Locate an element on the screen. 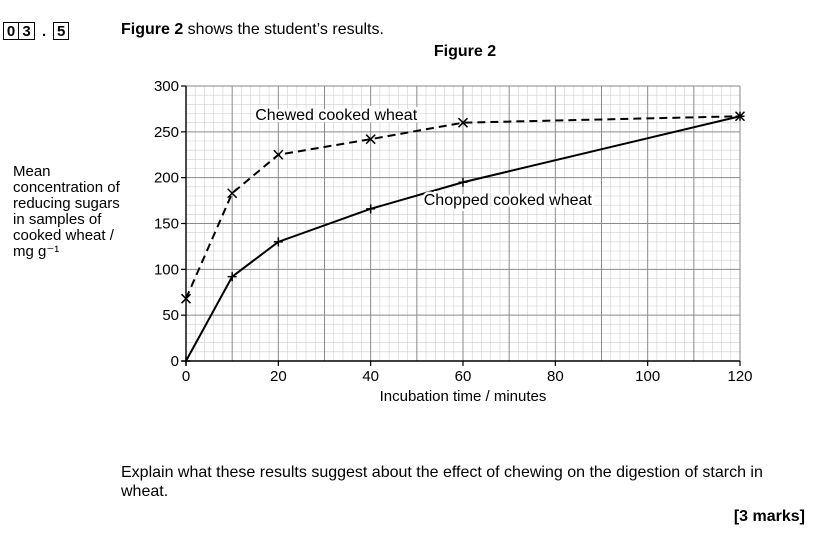  y-tick-label: 200 is located at coordinates (166, 178).